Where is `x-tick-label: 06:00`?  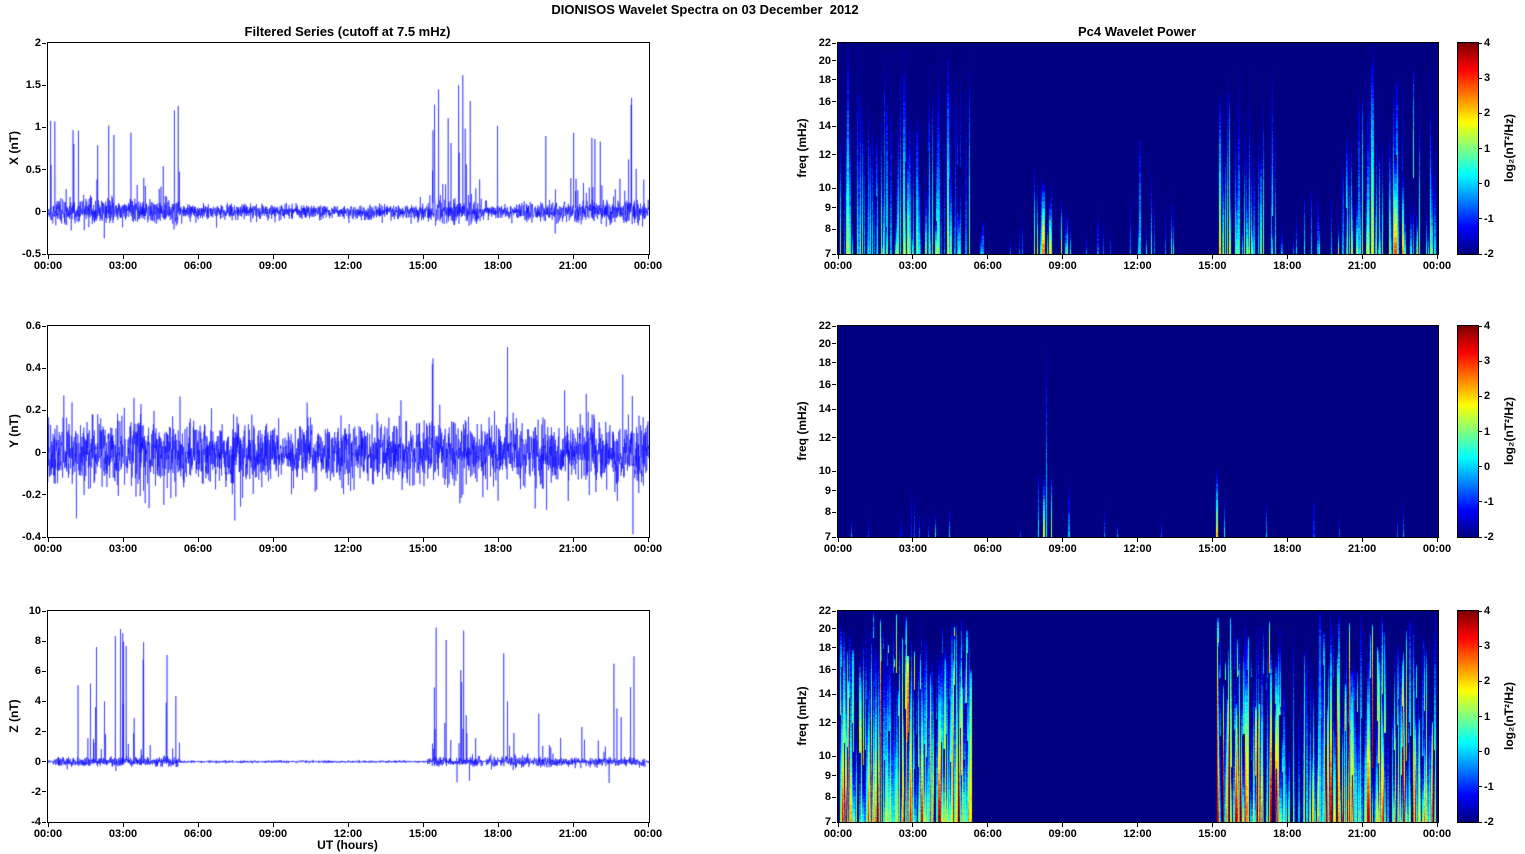 x-tick-label: 06:00 is located at coordinates (987, 549).